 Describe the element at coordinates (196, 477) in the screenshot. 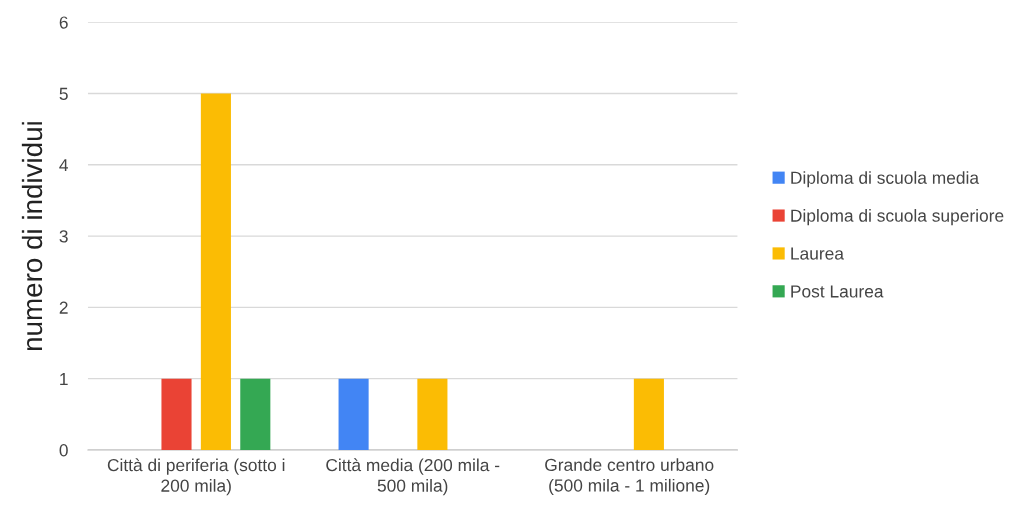

I see `x-tick-label: Città di periferia (sotto i 200 mila)` at that location.